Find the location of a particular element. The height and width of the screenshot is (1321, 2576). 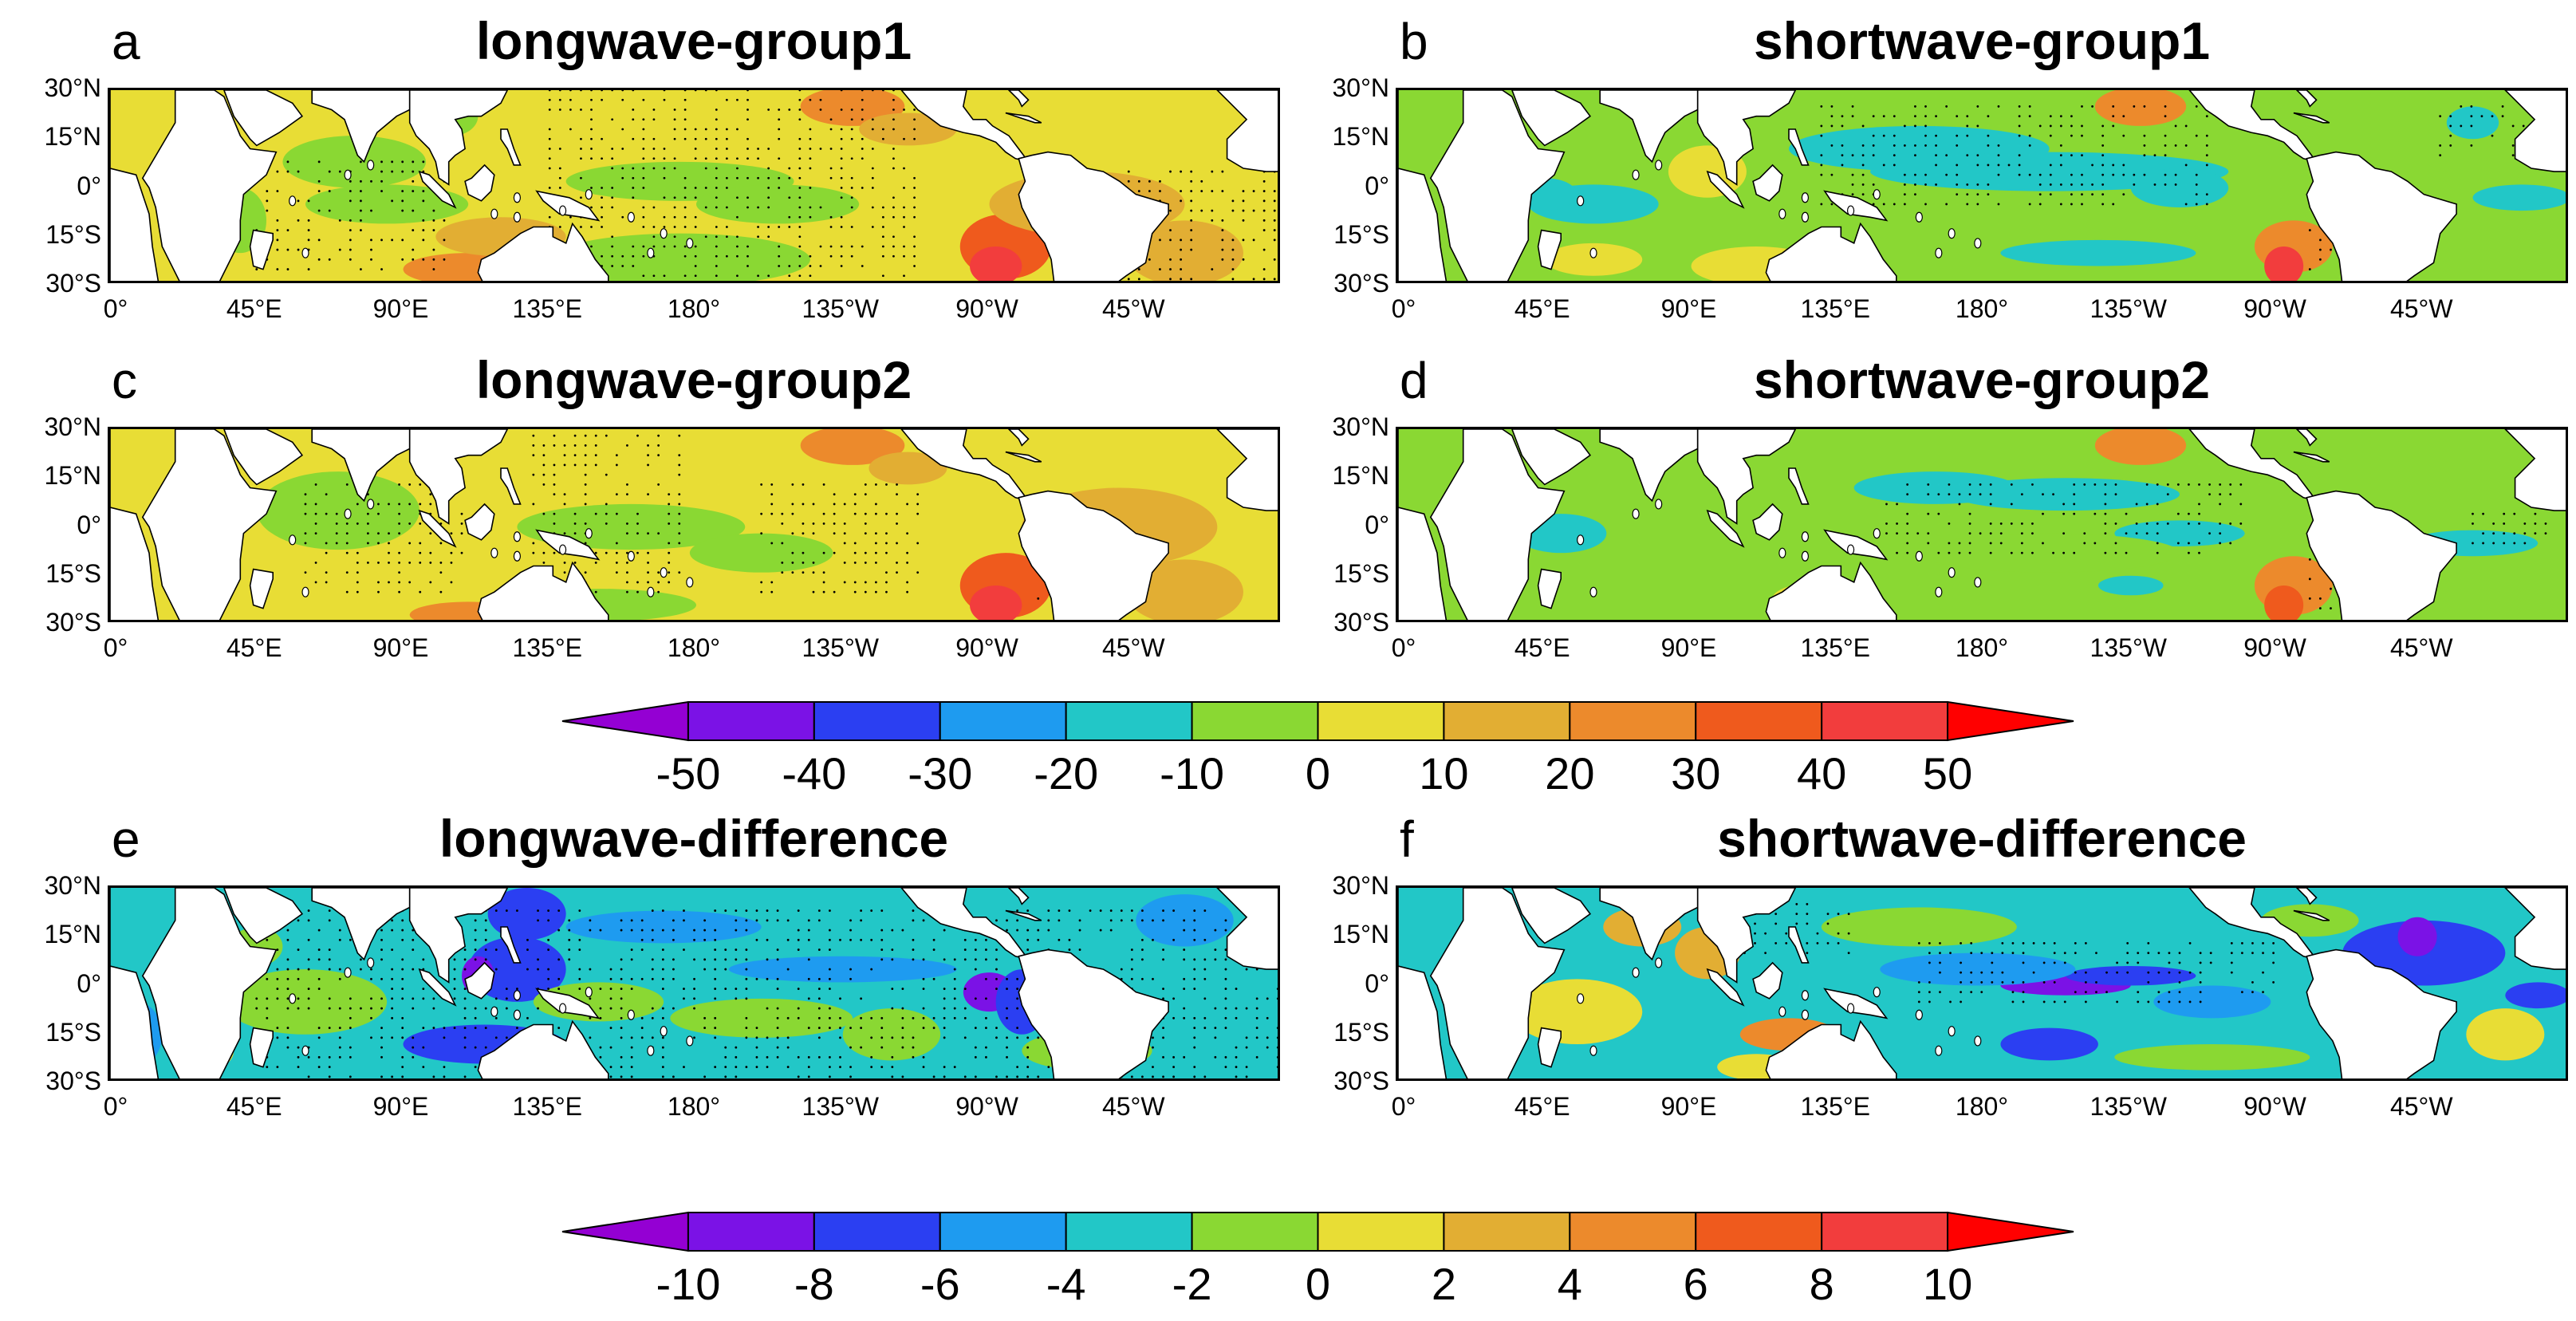

landmass-madag is located at coordinates (261, 1047).